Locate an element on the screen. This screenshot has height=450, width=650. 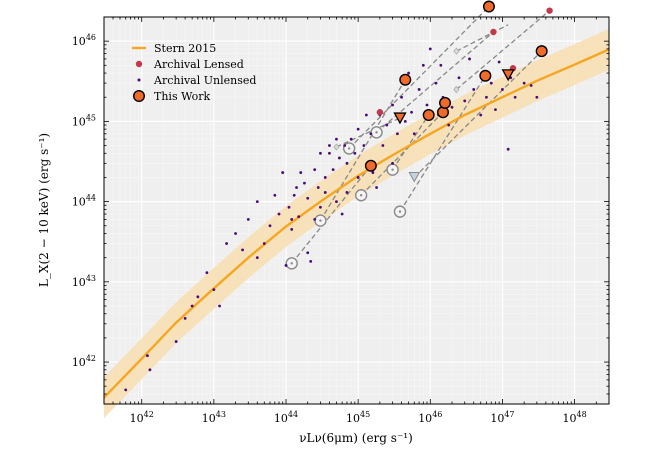
y-axis-label: L_X(2 − 10 keV) (erg s⁻¹) is located at coordinates (44, 210).